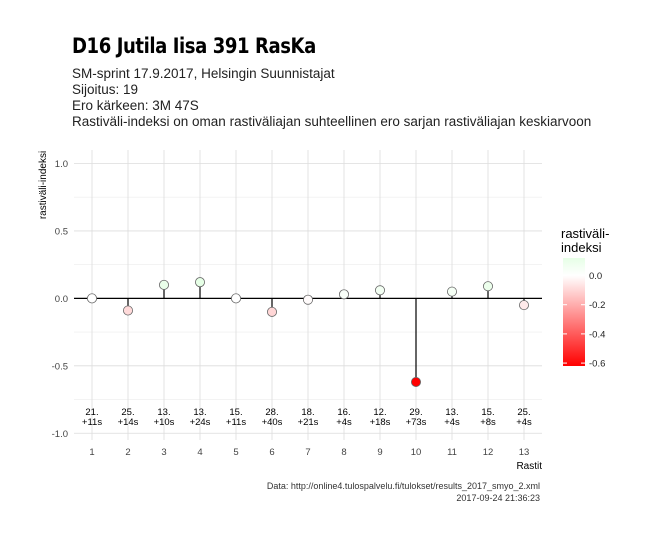 The height and width of the screenshot is (540, 652). I want to click on y-tick-label: 0.0, so click(61, 299).